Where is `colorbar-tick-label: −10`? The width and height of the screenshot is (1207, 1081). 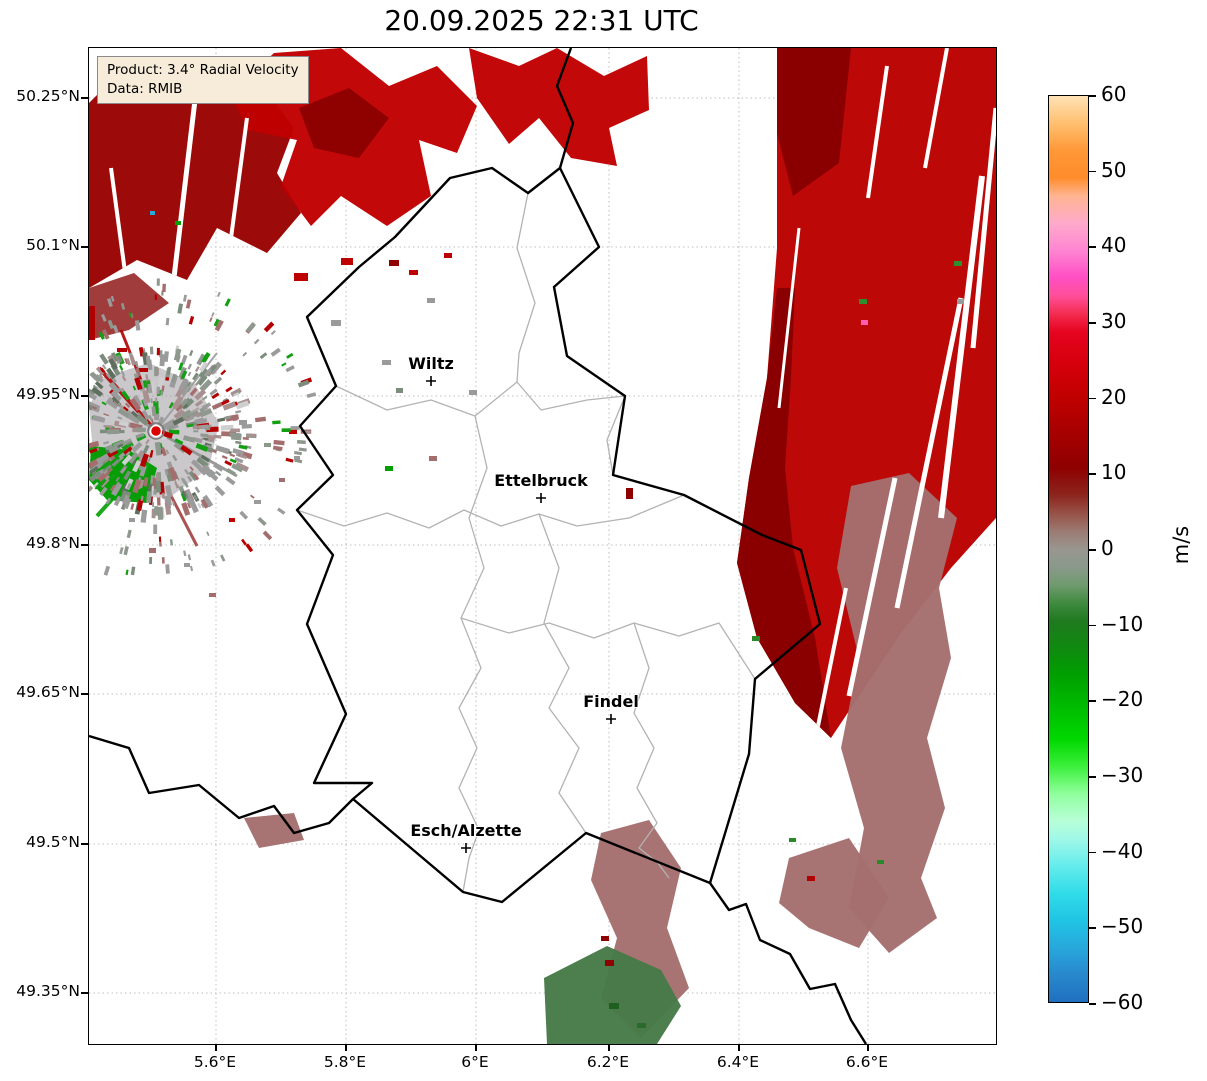
colorbar-tick-label: −10 is located at coordinates (1122, 623).